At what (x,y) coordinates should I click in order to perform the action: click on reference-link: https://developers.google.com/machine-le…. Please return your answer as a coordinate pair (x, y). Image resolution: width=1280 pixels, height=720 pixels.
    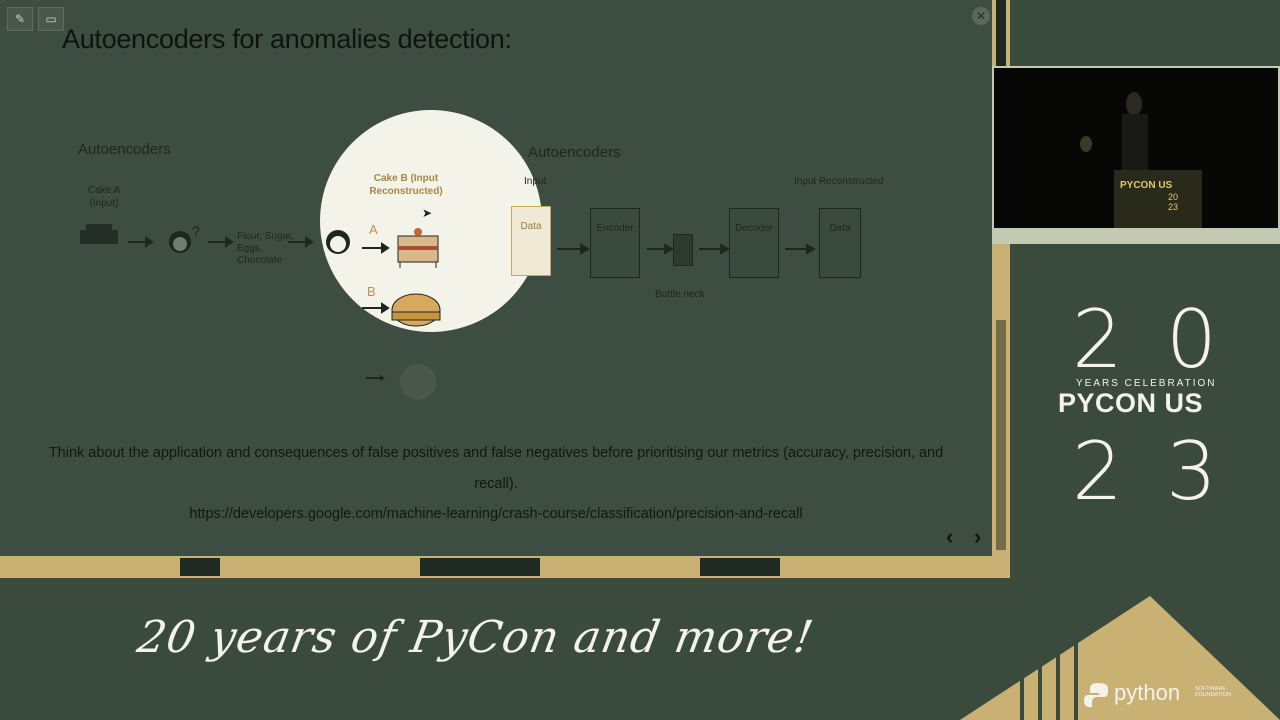
    Looking at the image, I should click on (496, 514).